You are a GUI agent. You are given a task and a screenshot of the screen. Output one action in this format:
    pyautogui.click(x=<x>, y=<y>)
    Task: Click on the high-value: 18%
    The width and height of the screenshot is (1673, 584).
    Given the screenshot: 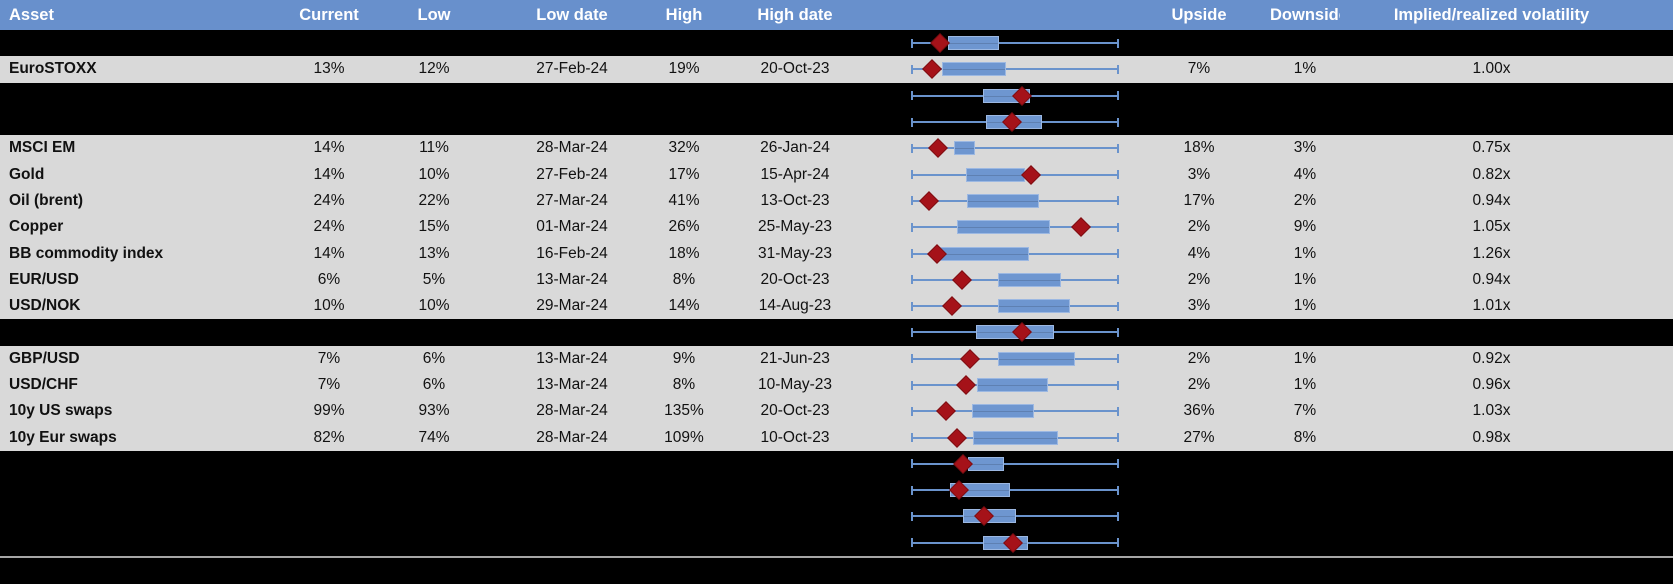 What is the action you would take?
    pyautogui.click(x=684, y=253)
    